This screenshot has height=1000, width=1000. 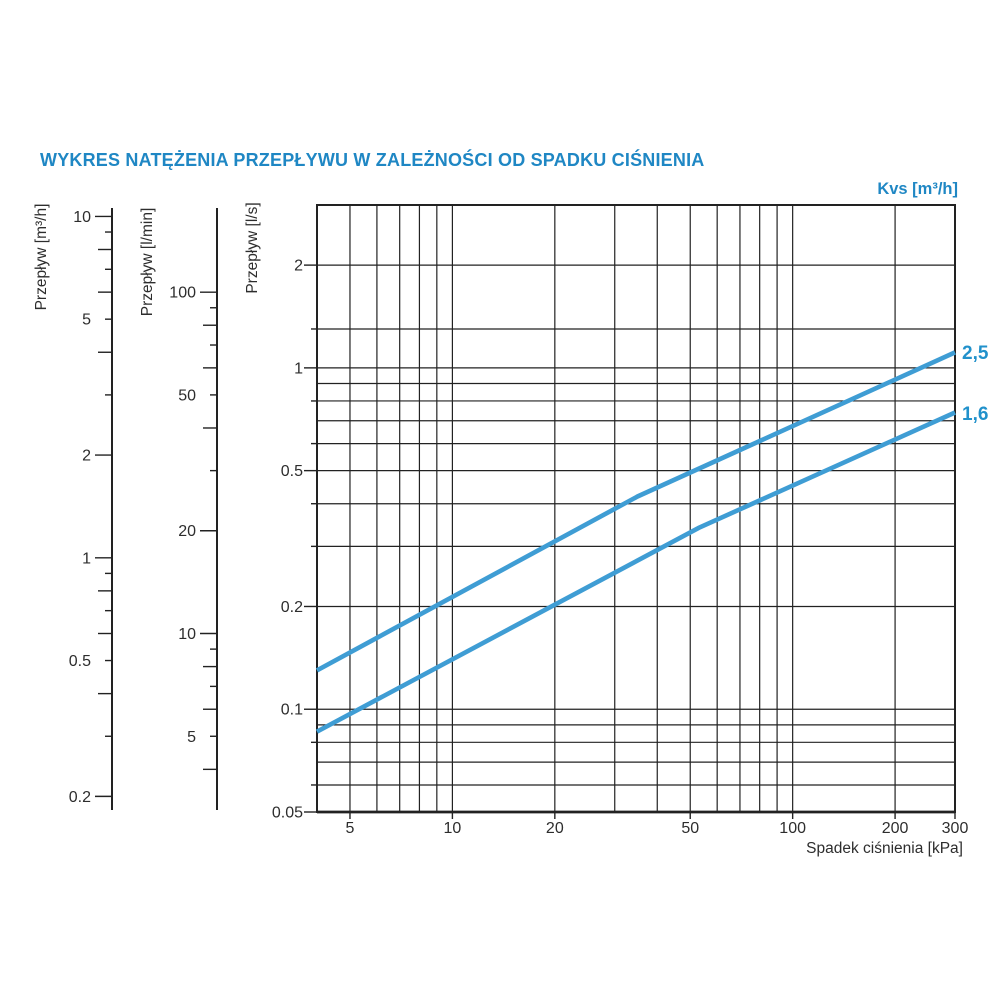 What do you see at coordinates (917, 189) in the screenshot?
I see `kvs-axis-label: Kvs [m³/h]` at bounding box center [917, 189].